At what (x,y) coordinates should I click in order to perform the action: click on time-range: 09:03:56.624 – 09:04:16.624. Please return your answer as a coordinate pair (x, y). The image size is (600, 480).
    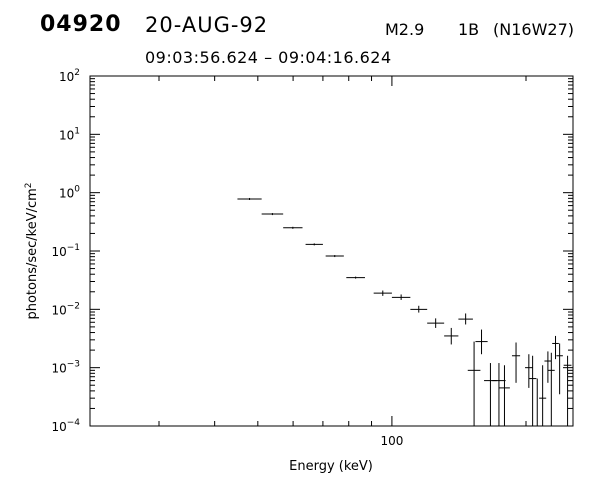
    Looking at the image, I should click on (268, 57).